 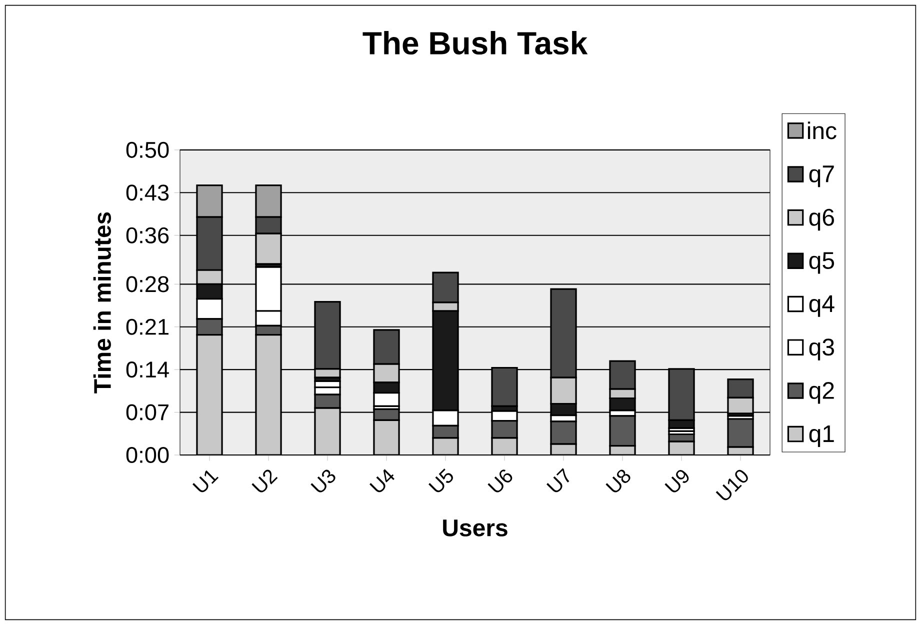 What do you see at coordinates (822, 131) in the screenshot?
I see `legend-label: inc` at bounding box center [822, 131].